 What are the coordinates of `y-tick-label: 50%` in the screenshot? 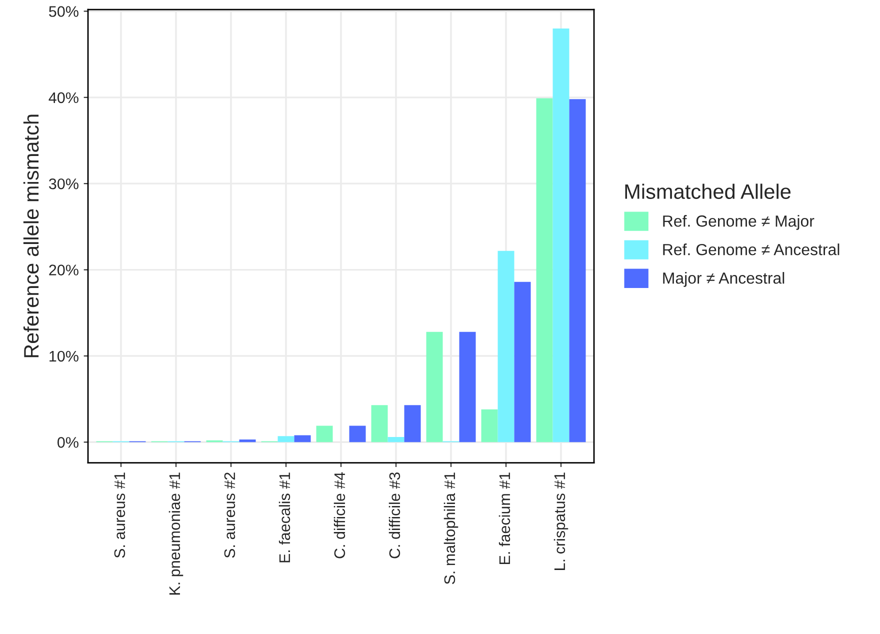 It's located at (63, 11).